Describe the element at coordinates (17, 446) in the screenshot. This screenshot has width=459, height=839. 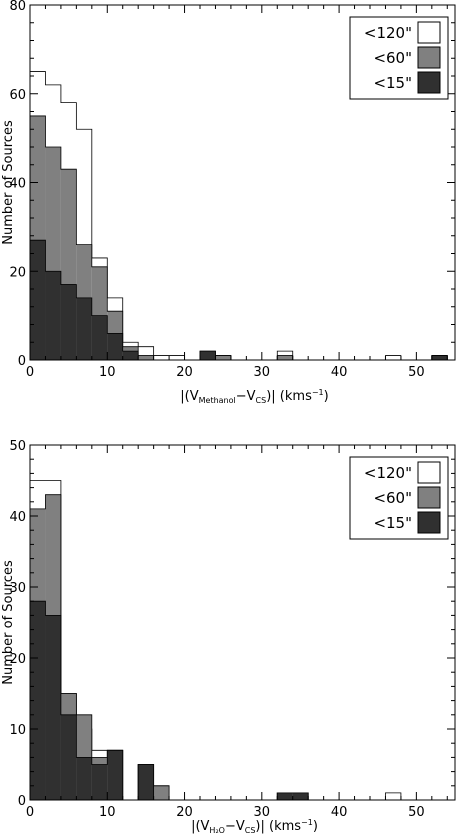
I see `y-tick-label: 50` at that location.